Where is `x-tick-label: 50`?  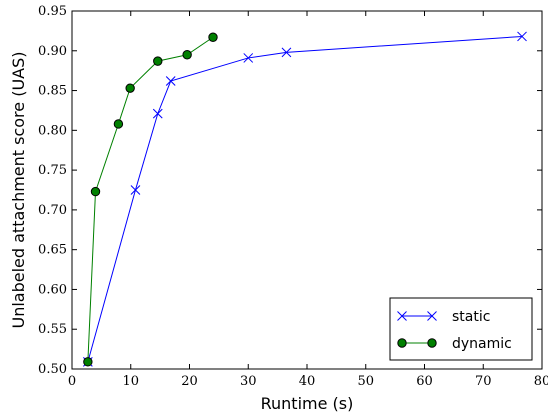
x-tick-label: 50 is located at coordinates (365, 381).